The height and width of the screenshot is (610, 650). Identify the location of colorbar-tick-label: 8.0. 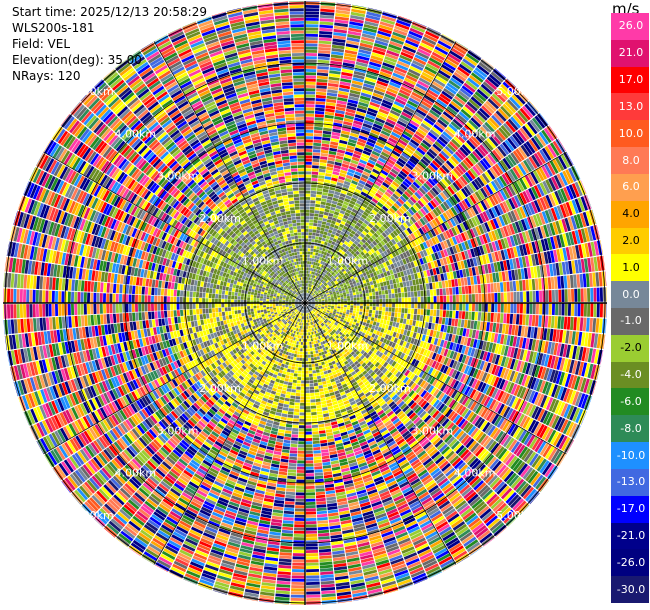
(631, 160).